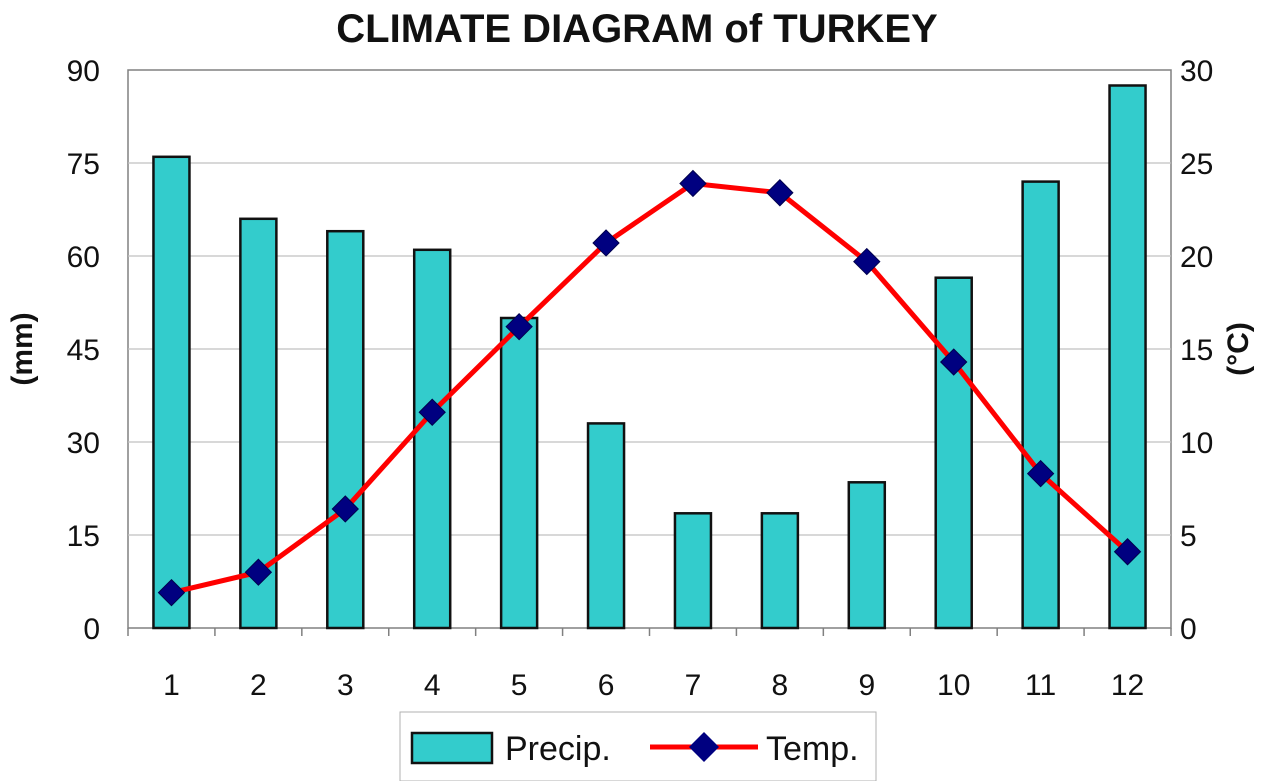 This screenshot has width=1280, height=781. I want to click on y-tick-label-left: 0, so click(91, 629).